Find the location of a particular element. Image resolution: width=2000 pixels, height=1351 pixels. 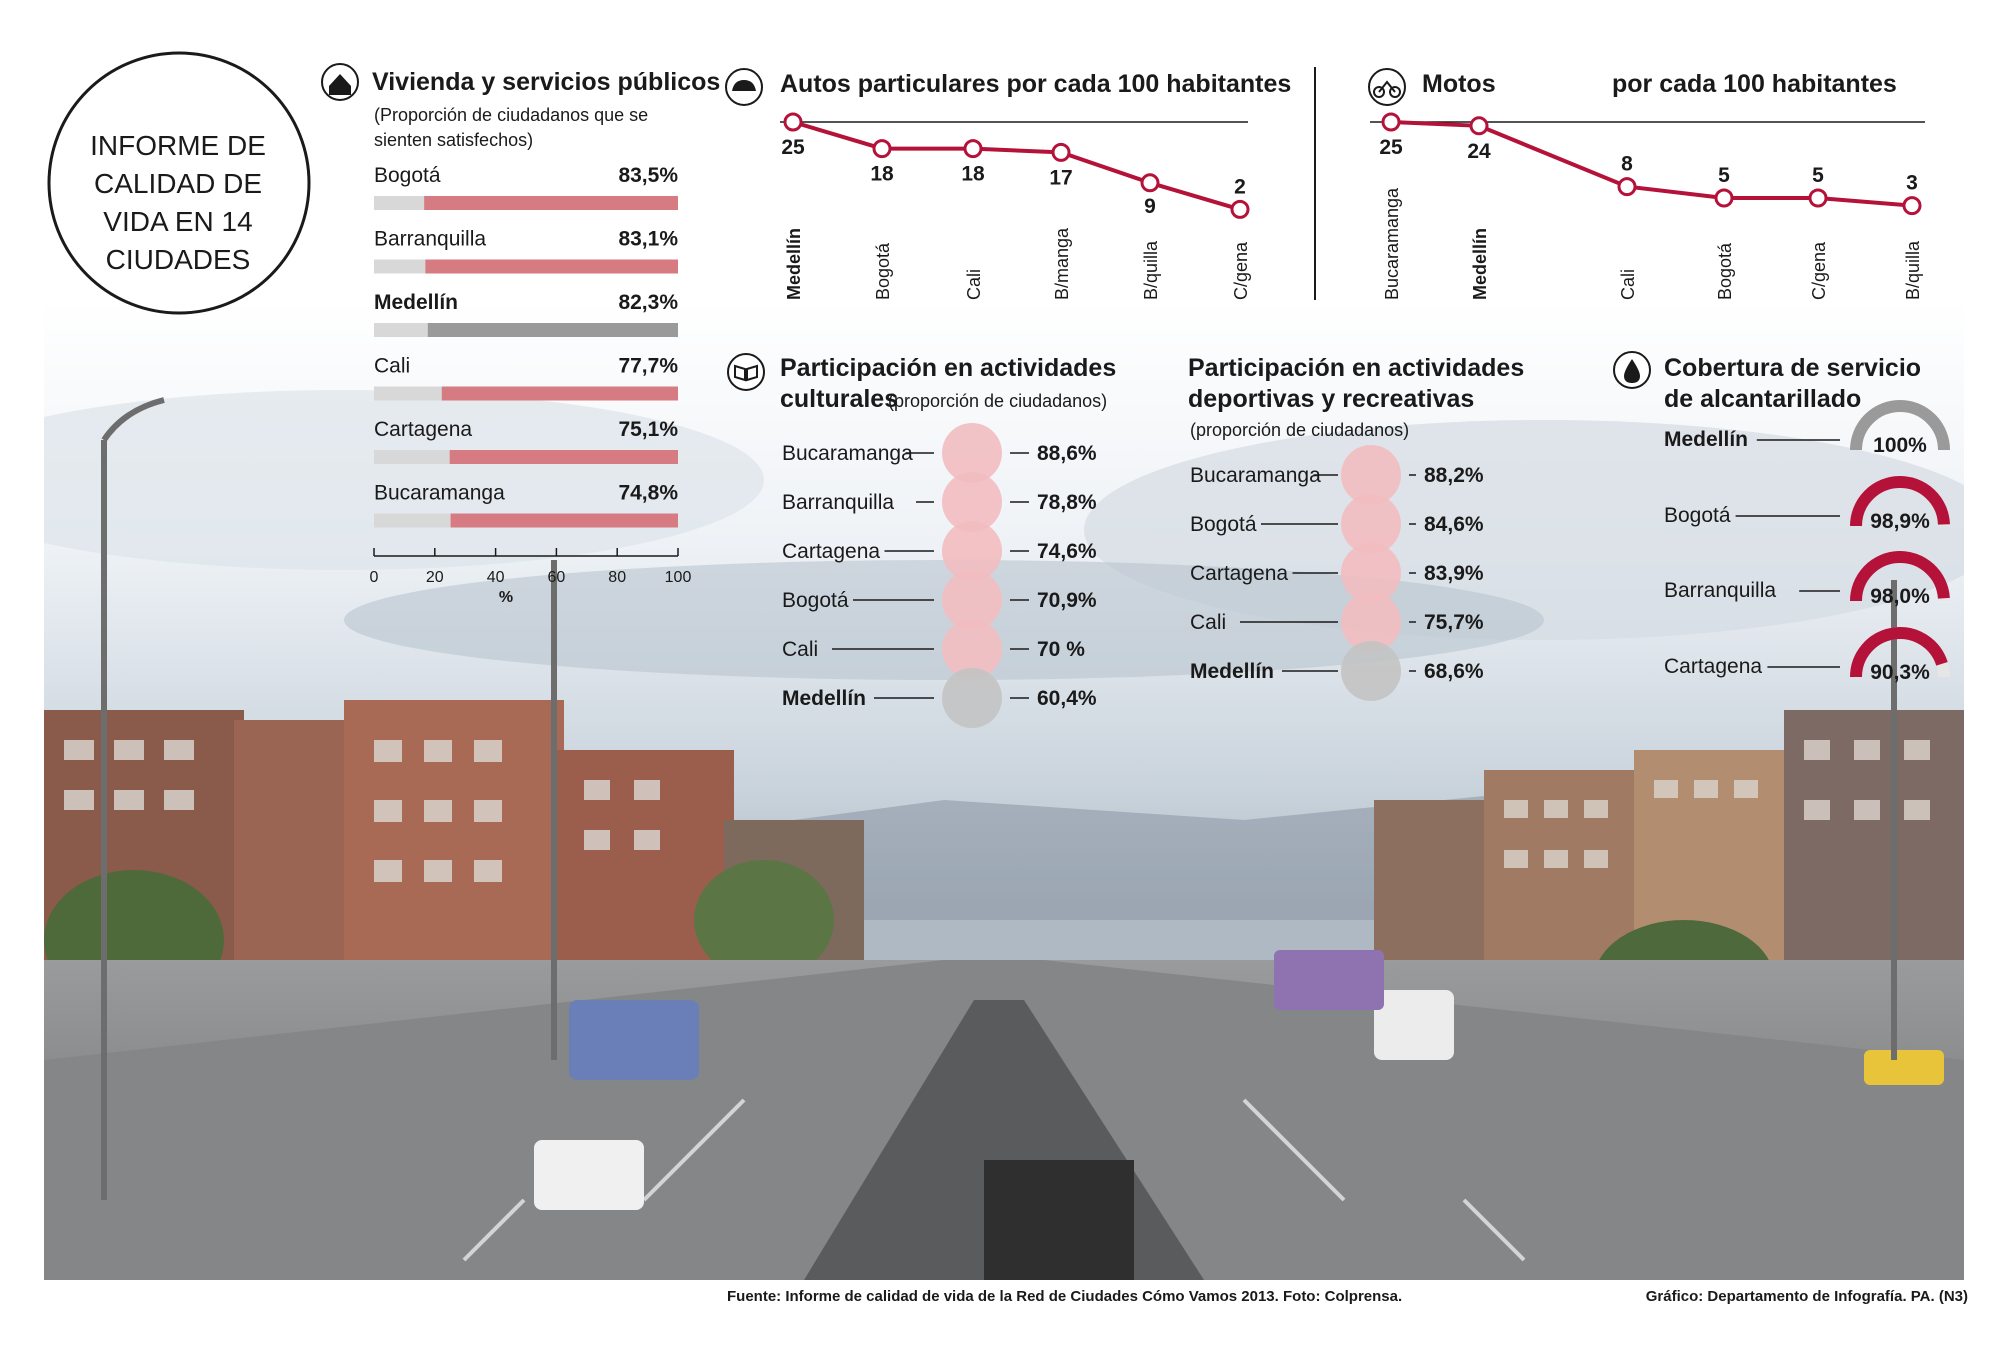

deportivas-title-1: Participación en actividades is located at coordinates (1356, 368).